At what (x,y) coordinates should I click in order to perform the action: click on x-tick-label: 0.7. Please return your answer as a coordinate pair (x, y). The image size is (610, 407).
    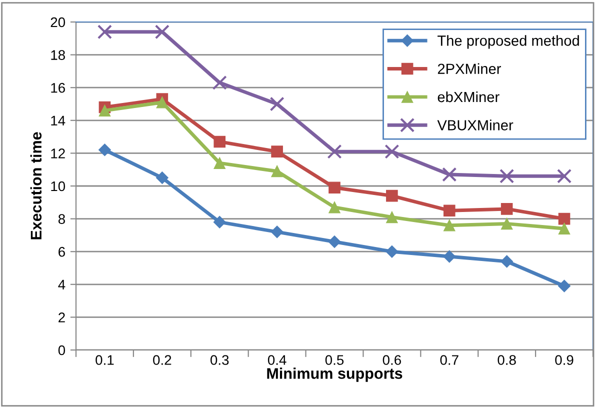
    Looking at the image, I should click on (449, 360).